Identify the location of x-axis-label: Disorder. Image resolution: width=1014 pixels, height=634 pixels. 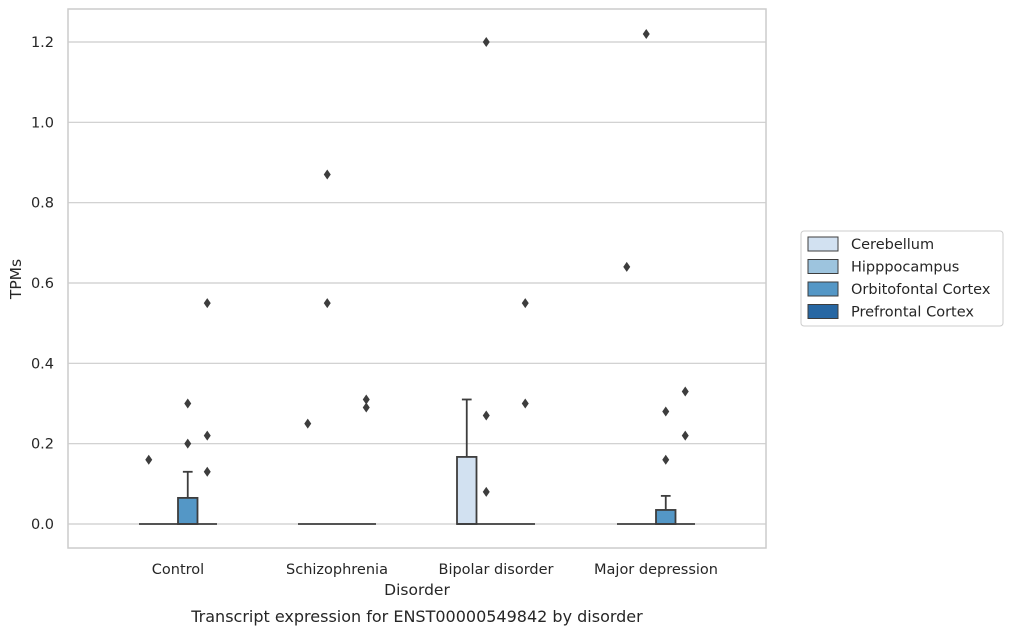
(417, 590).